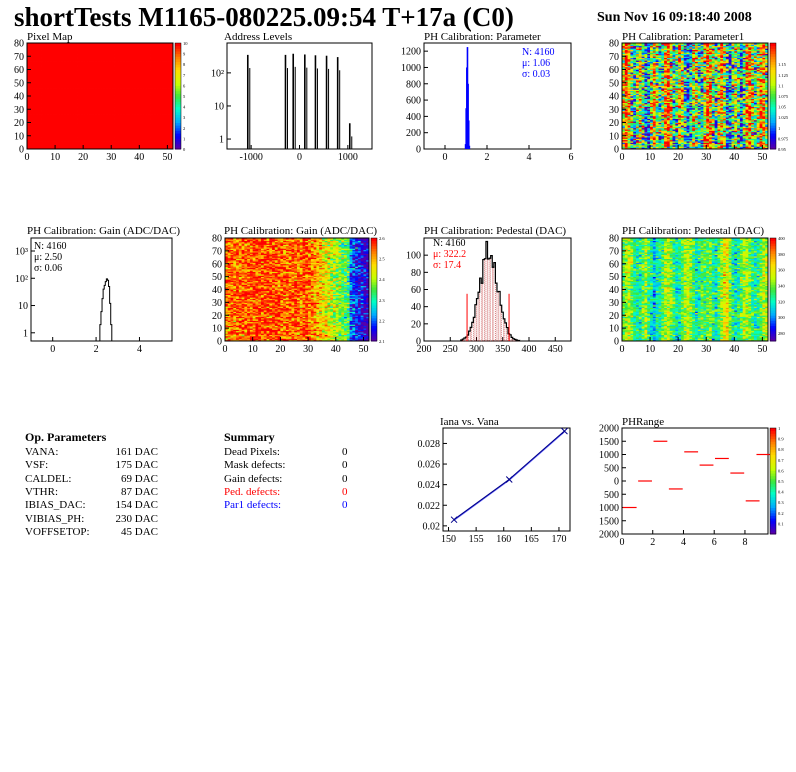 The width and height of the screenshot is (796, 772). What do you see at coordinates (536, 74) in the screenshot?
I see `stats-sigma: σ: 0.03` at bounding box center [536, 74].